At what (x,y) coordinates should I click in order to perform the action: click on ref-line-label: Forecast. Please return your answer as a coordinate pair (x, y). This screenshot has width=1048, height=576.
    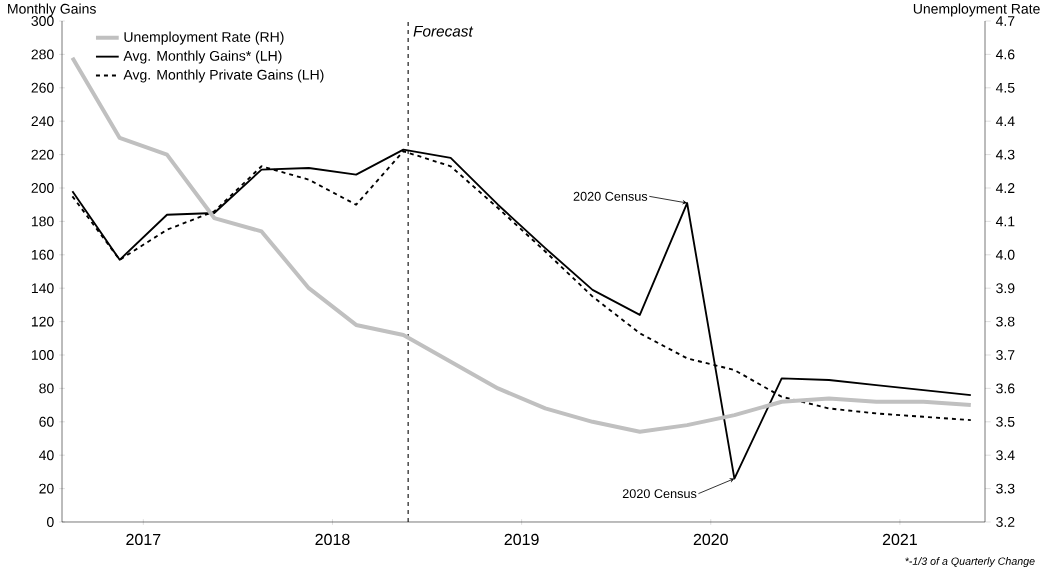
    Looking at the image, I should click on (443, 31).